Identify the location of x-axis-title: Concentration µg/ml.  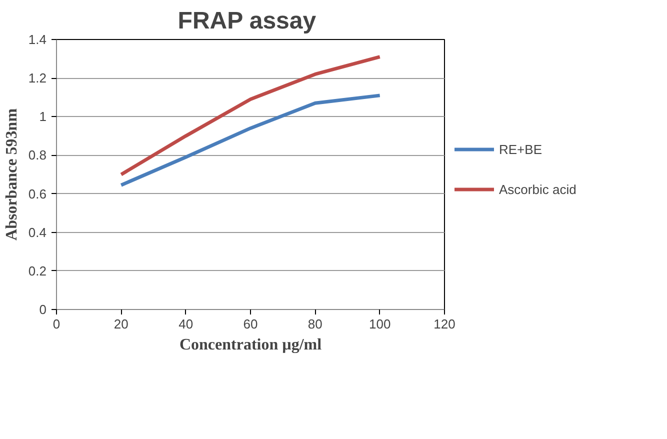
(250, 345).